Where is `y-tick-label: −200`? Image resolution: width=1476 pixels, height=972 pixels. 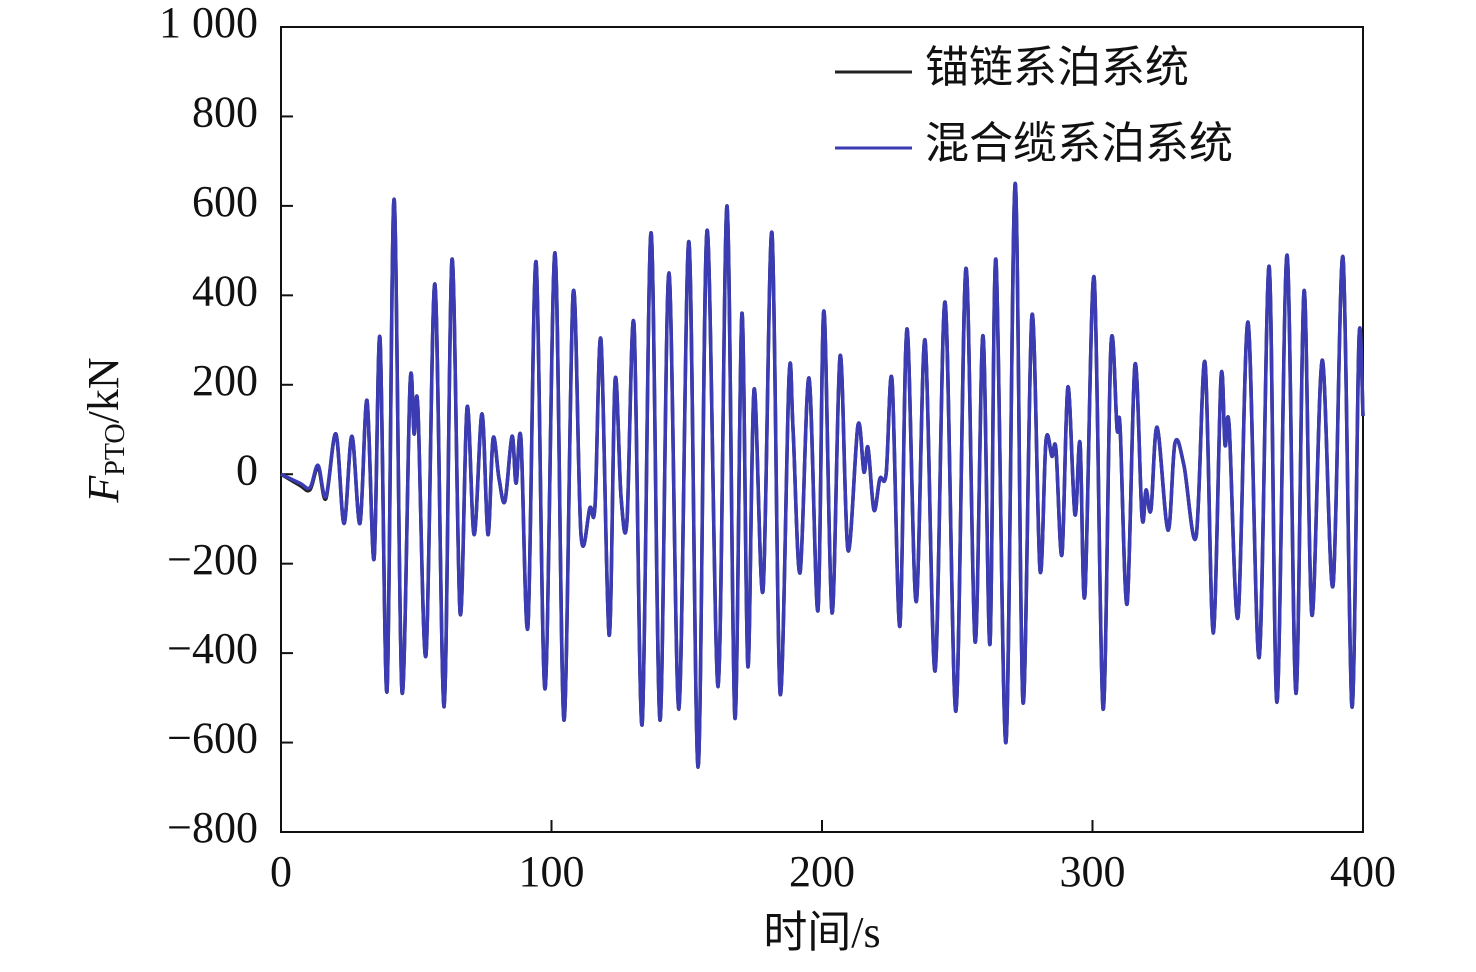 y-tick-label: −200 is located at coordinates (212, 559).